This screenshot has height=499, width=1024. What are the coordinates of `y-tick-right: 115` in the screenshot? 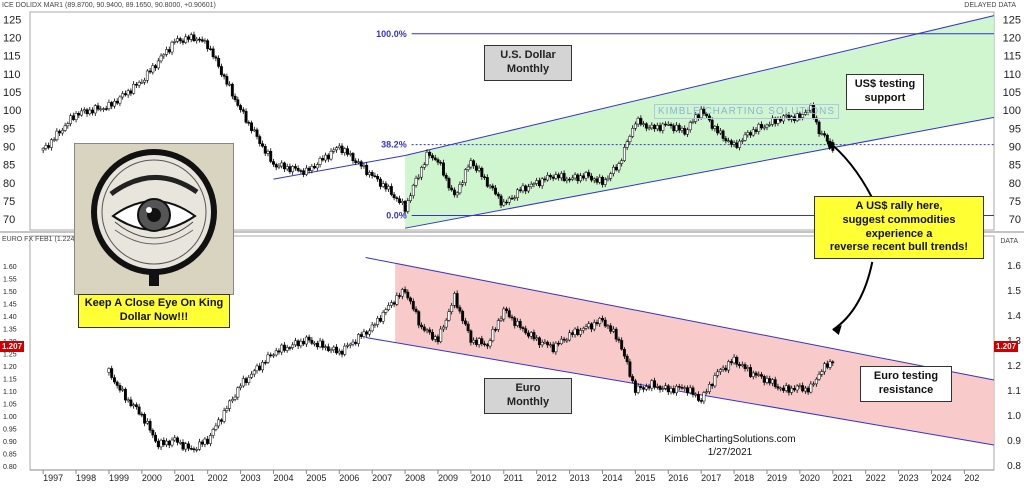 It's located at (1012, 57).